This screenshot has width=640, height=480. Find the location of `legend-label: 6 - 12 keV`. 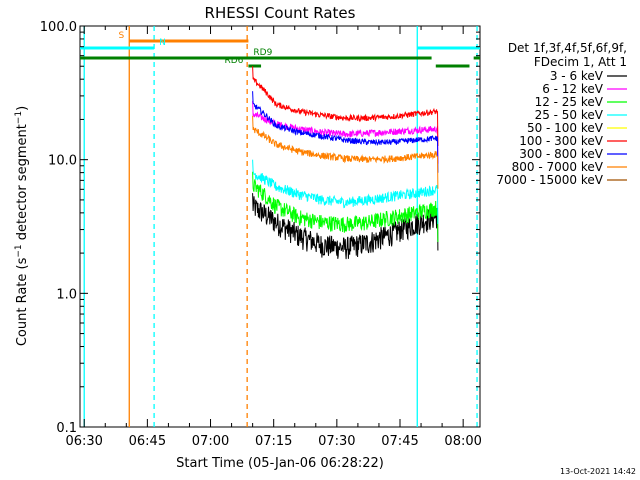

legend-label: 6 - 12 keV is located at coordinates (573, 89).